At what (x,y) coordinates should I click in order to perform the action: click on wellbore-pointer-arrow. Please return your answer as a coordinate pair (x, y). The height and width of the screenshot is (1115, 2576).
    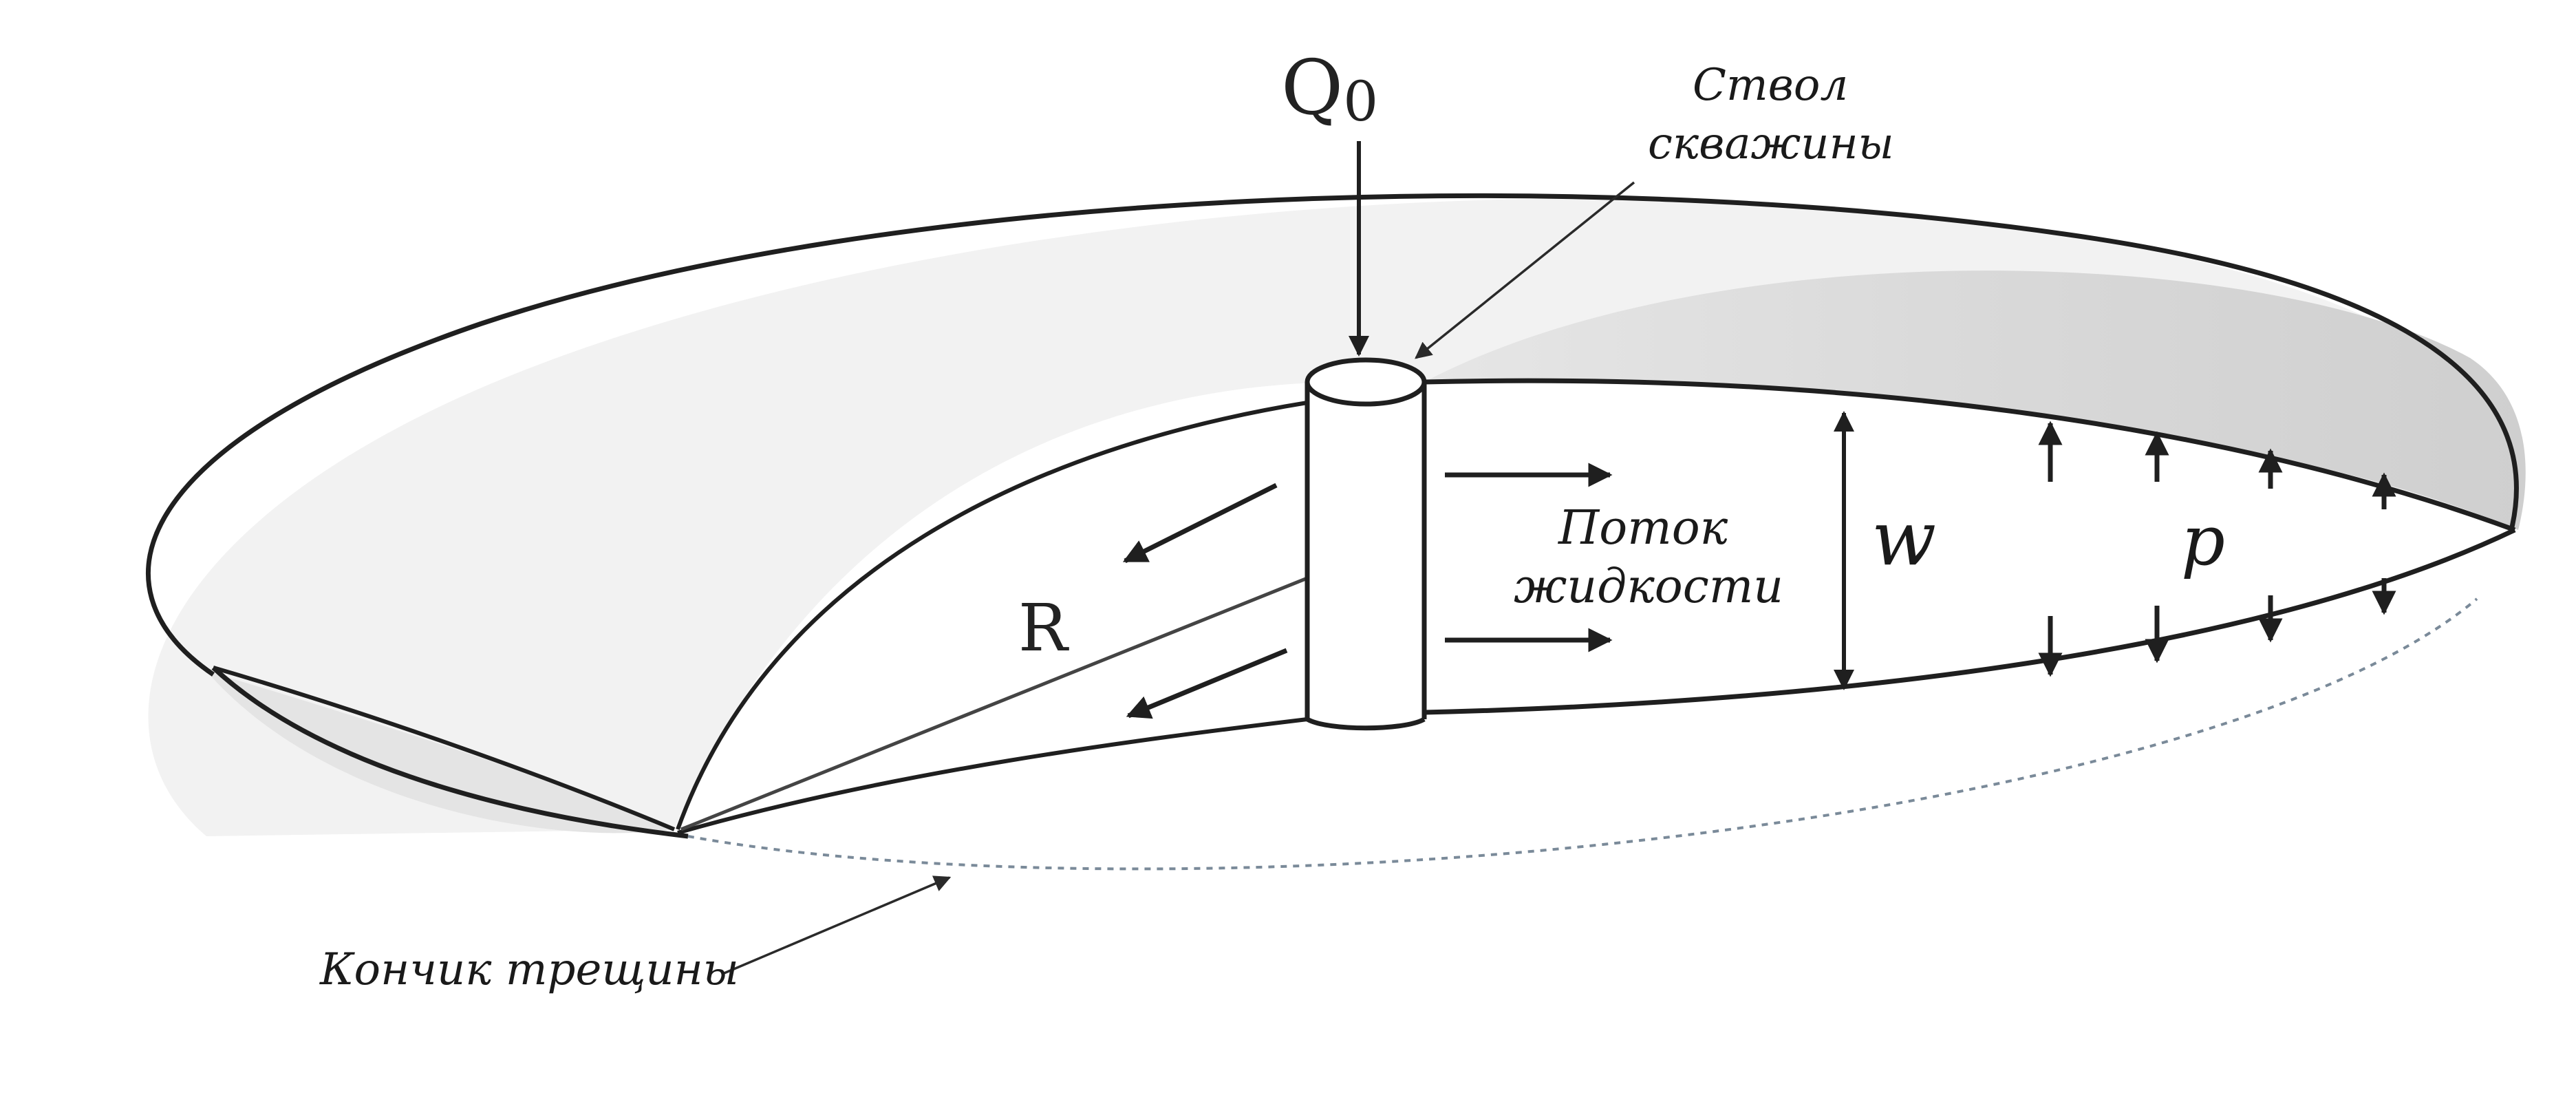
    Looking at the image, I should click on (1525, 270).